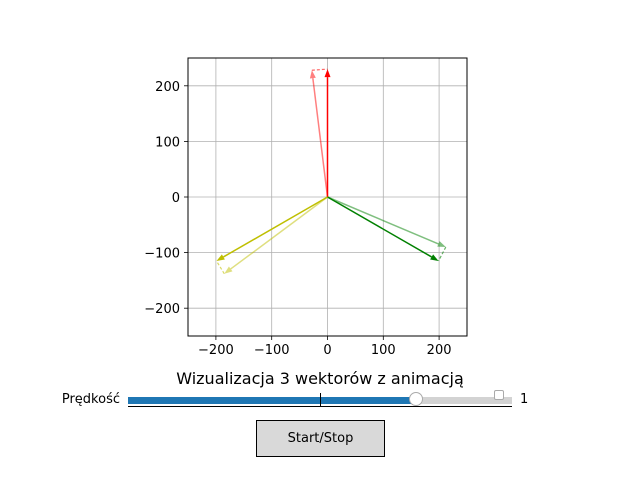  Describe the element at coordinates (167, 87) in the screenshot. I see `y-tick-label: 200` at that location.